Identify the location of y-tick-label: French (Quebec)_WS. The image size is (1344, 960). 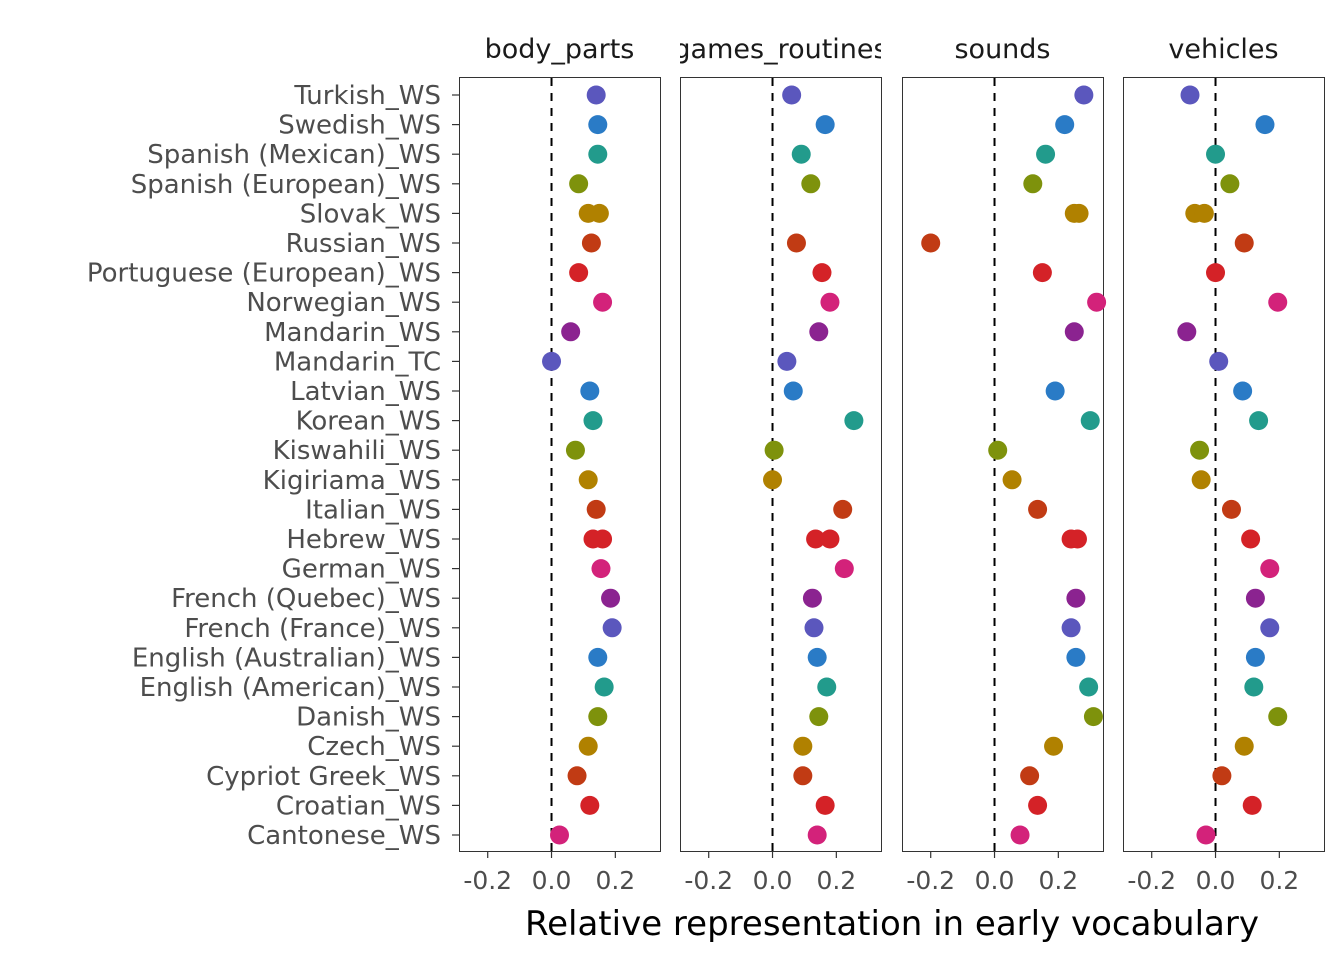
(306, 599).